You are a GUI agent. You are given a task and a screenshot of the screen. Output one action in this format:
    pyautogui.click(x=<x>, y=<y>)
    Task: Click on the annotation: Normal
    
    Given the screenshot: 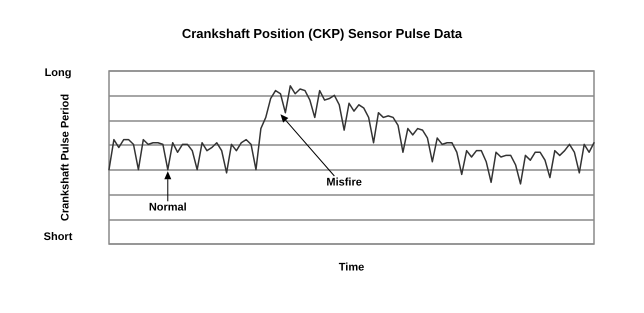 What is the action you would take?
    pyautogui.click(x=167, y=208)
    